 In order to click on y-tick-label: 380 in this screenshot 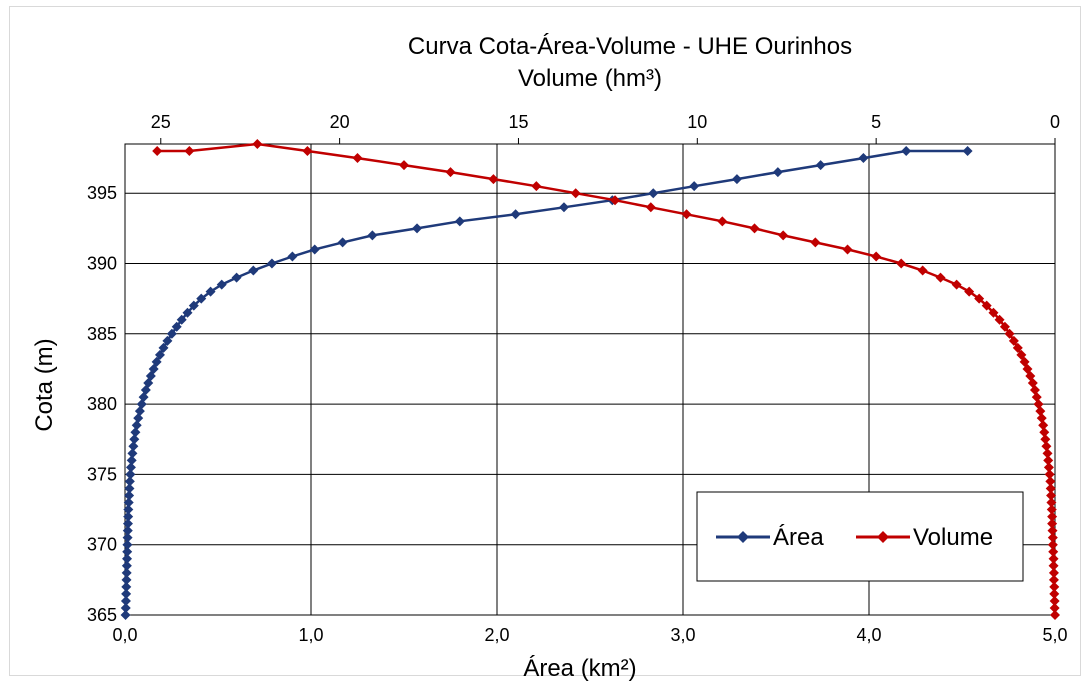, I will do `click(102, 404)`.